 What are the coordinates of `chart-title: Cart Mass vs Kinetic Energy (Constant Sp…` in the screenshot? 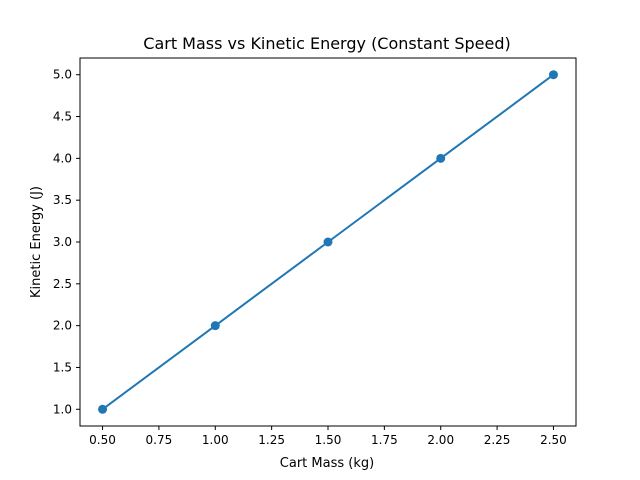 It's located at (326, 43).